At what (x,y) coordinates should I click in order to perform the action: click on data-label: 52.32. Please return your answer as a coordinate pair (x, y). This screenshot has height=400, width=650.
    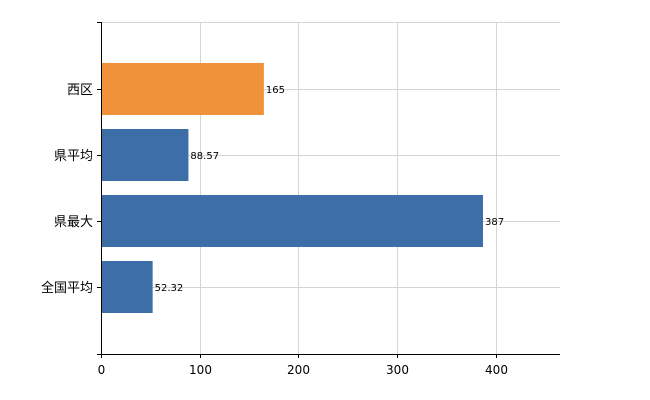
    Looking at the image, I should click on (169, 288).